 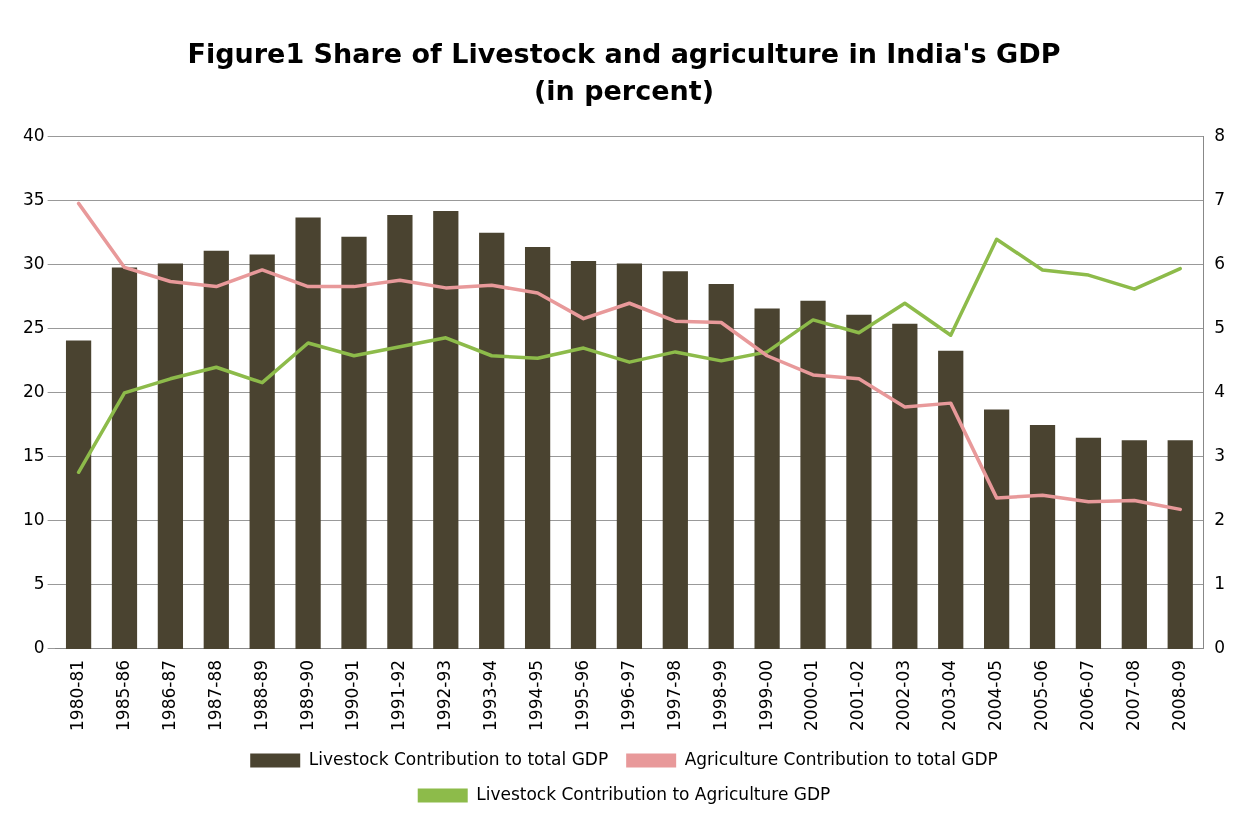 What do you see at coordinates (1132, 695) in the screenshot?
I see `x-tick-label: 2007-08` at bounding box center [1132, 695].